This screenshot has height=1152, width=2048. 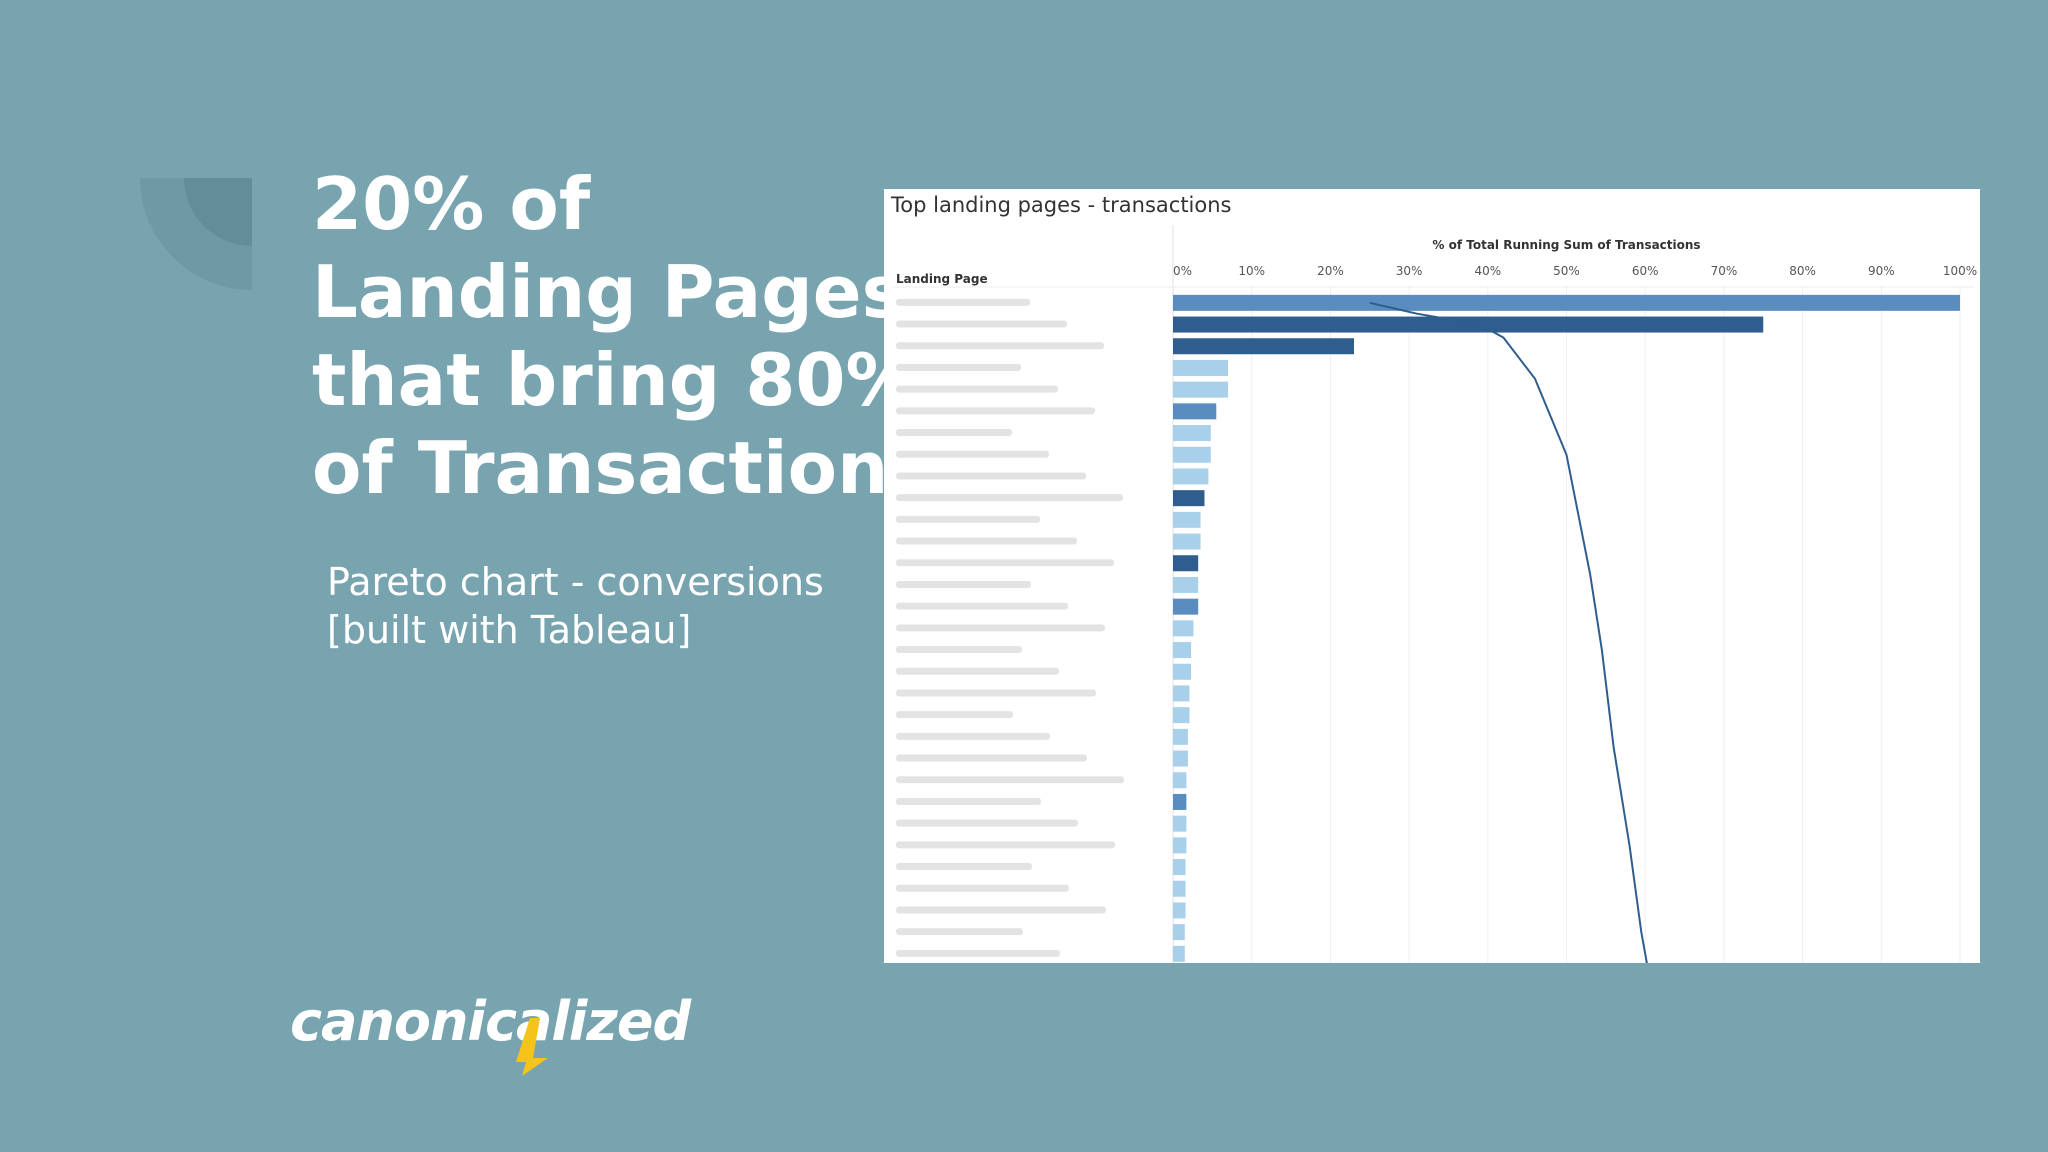 I want to click on headline-line-4: of Transactions, so click(x=622, y=468).